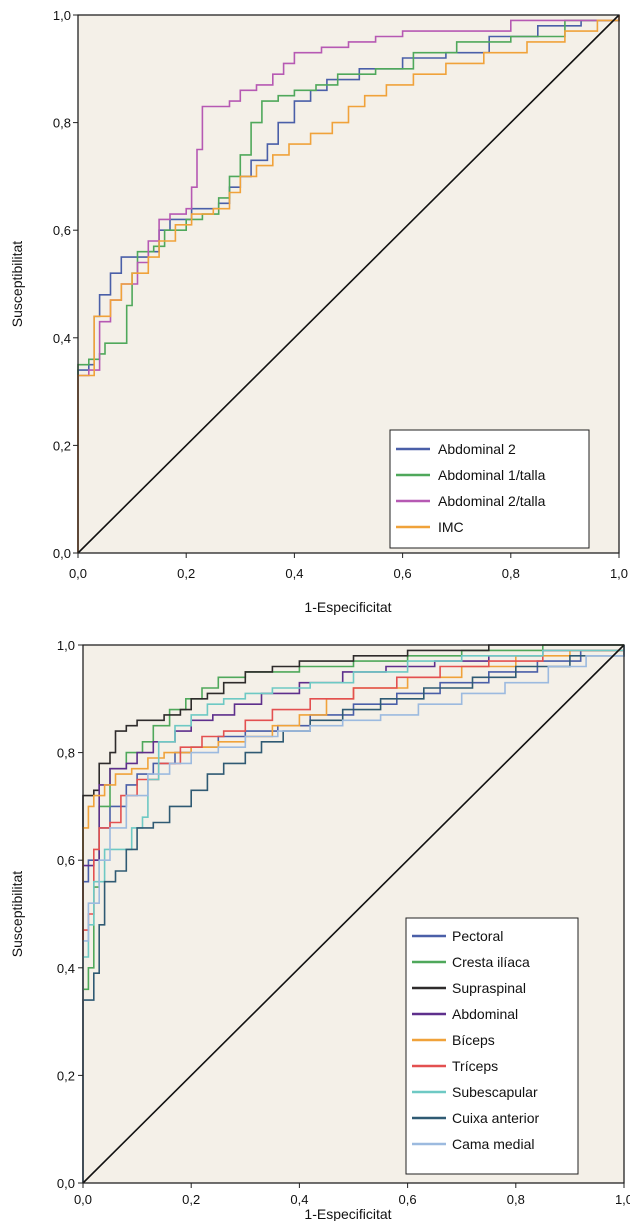 This screenshot has height=1221, width=630. I want to click on chart-2-legend-label: Bíceps, so click(473, 1040).